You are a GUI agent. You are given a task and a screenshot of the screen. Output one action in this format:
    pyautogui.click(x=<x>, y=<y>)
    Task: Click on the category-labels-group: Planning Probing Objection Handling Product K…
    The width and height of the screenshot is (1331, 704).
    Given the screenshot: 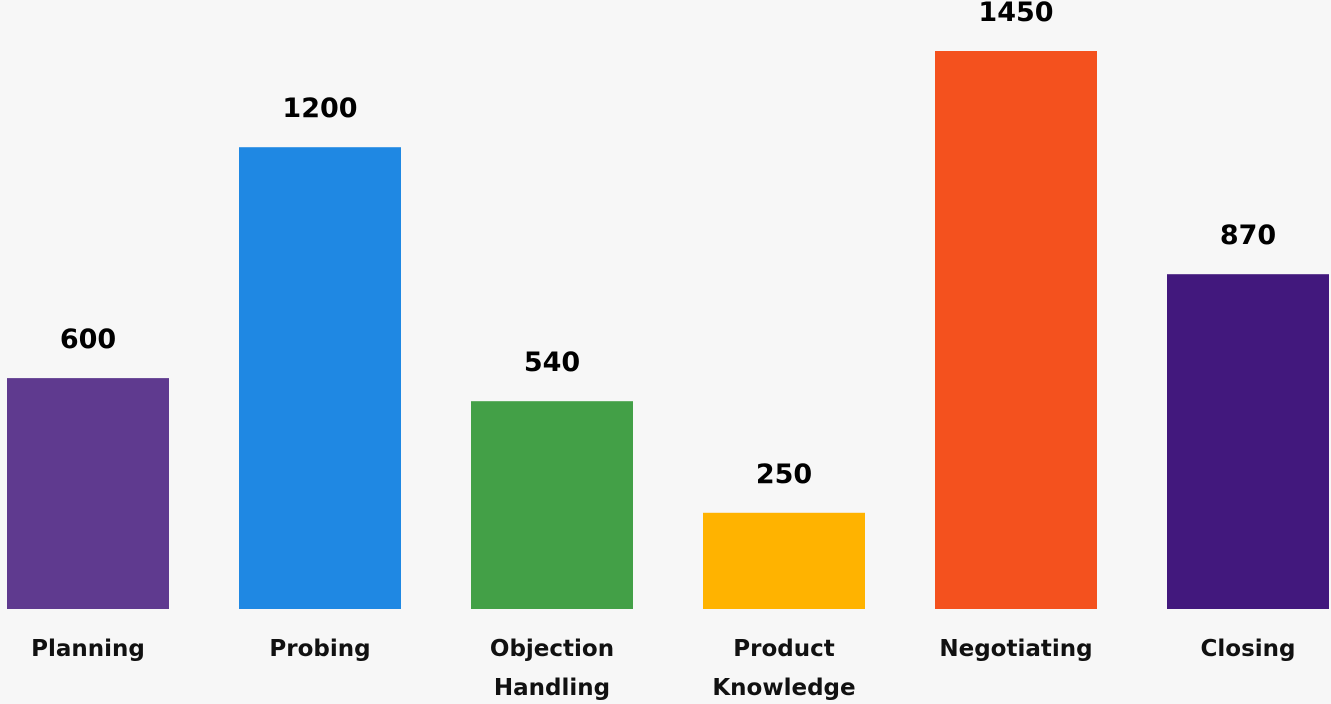 What is the action you would take?
    pyautogui.click(x=663, y=668)
    